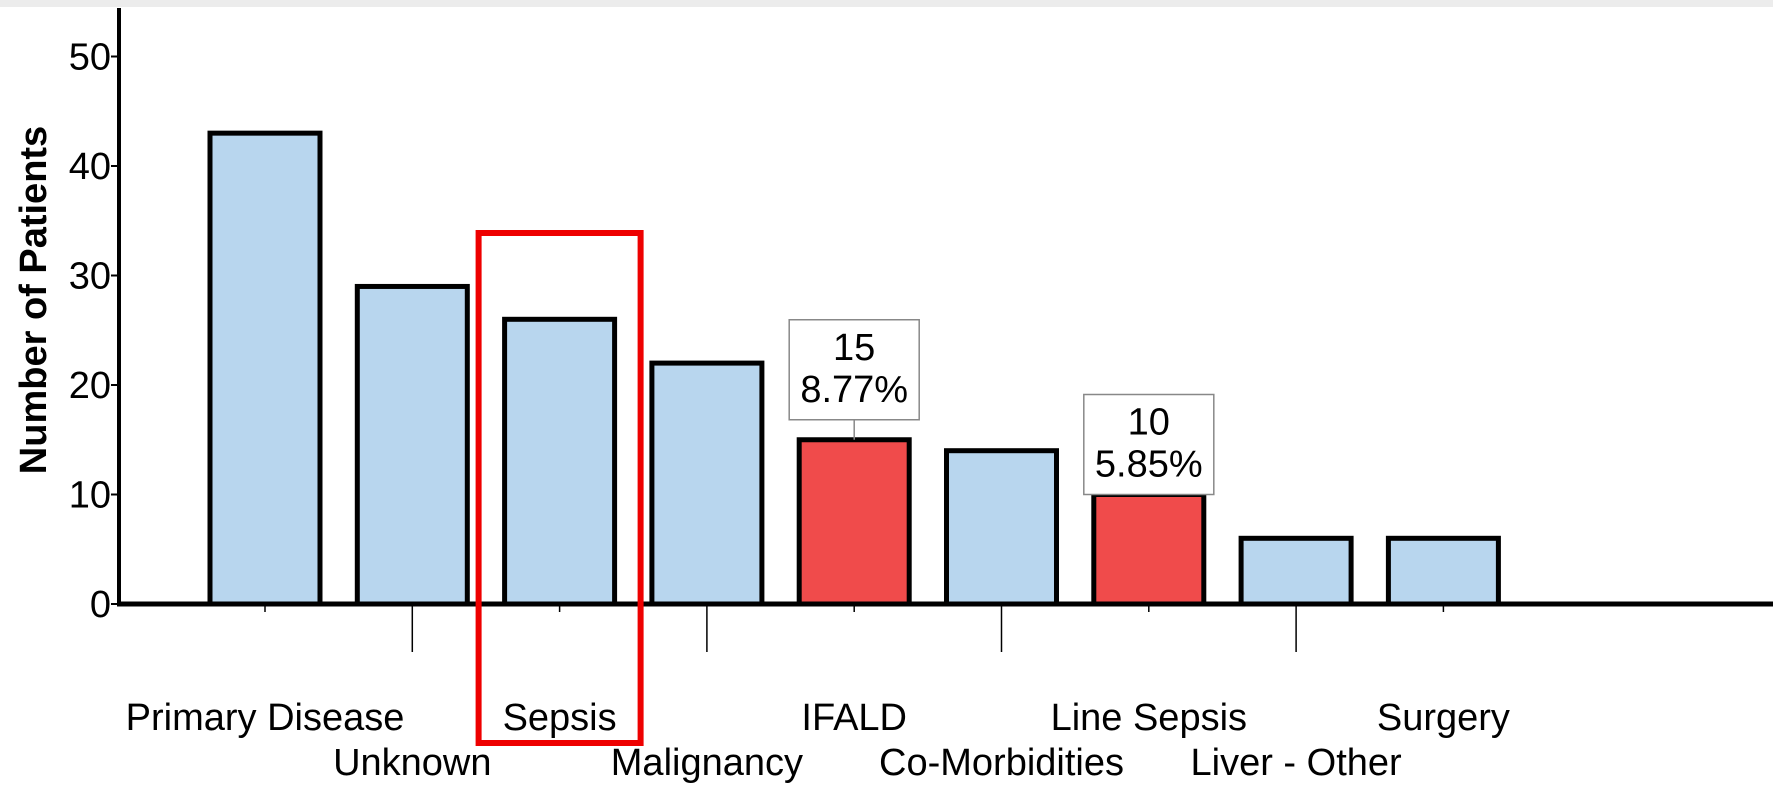  Describe the element at coordinates (265, 718) in the screenshot. I see `x-tick-label: Primary Disease` at that location.